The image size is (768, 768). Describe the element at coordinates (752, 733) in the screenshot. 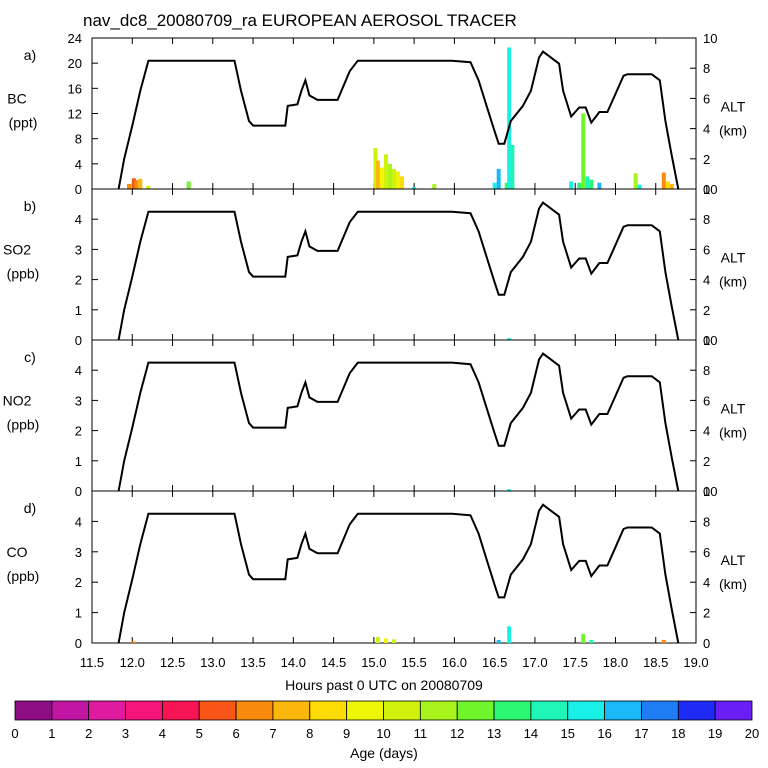

I see `colorbar-tick-label: 20` at that location.